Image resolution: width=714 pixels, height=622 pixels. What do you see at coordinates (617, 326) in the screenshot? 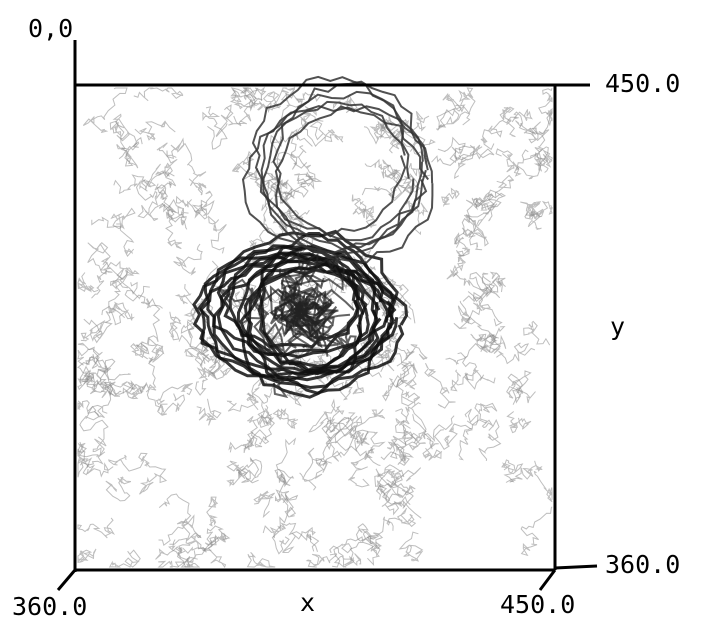
I see `y-axis-label: y` at bounding box center [617, 326].